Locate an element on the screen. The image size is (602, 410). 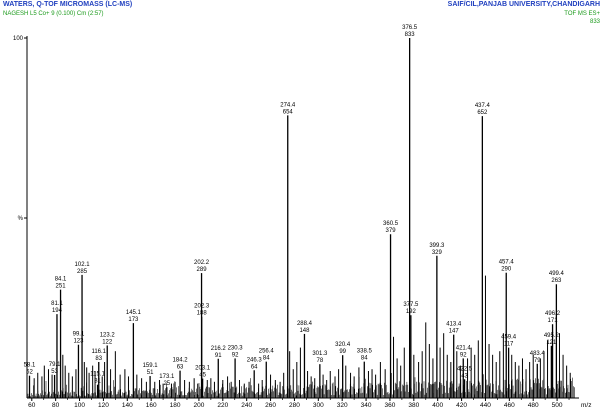
peak-intensity-label: 290 is located at coordinates (506, 270).